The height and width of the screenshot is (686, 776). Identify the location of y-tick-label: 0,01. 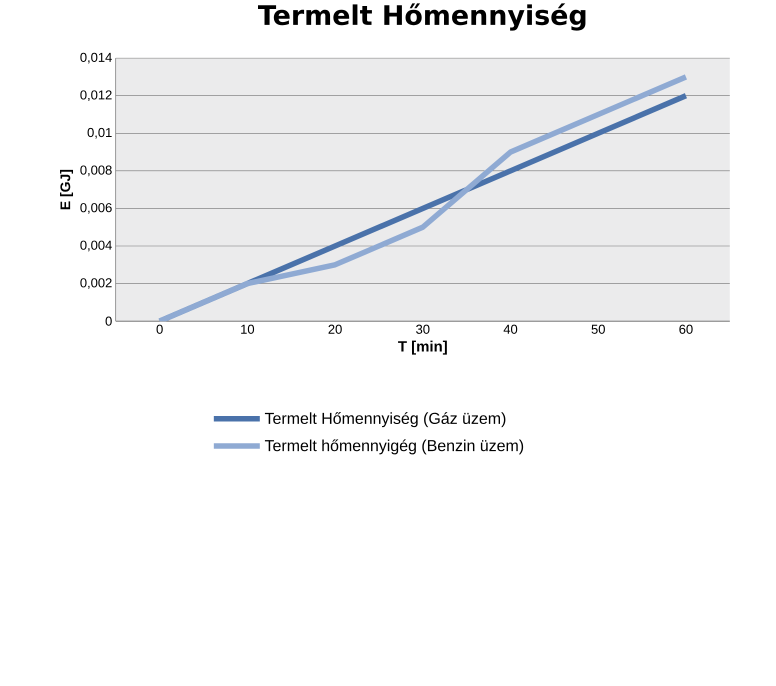
(100, 133).